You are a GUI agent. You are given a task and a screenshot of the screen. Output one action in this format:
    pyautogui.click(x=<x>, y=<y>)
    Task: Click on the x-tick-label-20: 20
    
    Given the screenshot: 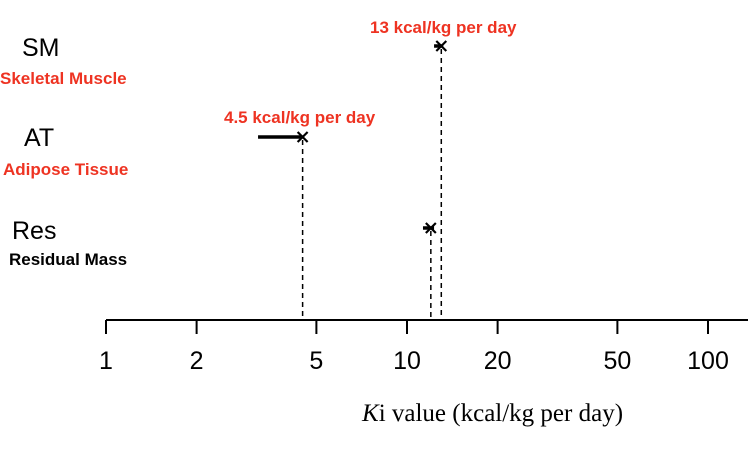 What is the action you would take?
    pyautogui.click(x=498, y=361)
    